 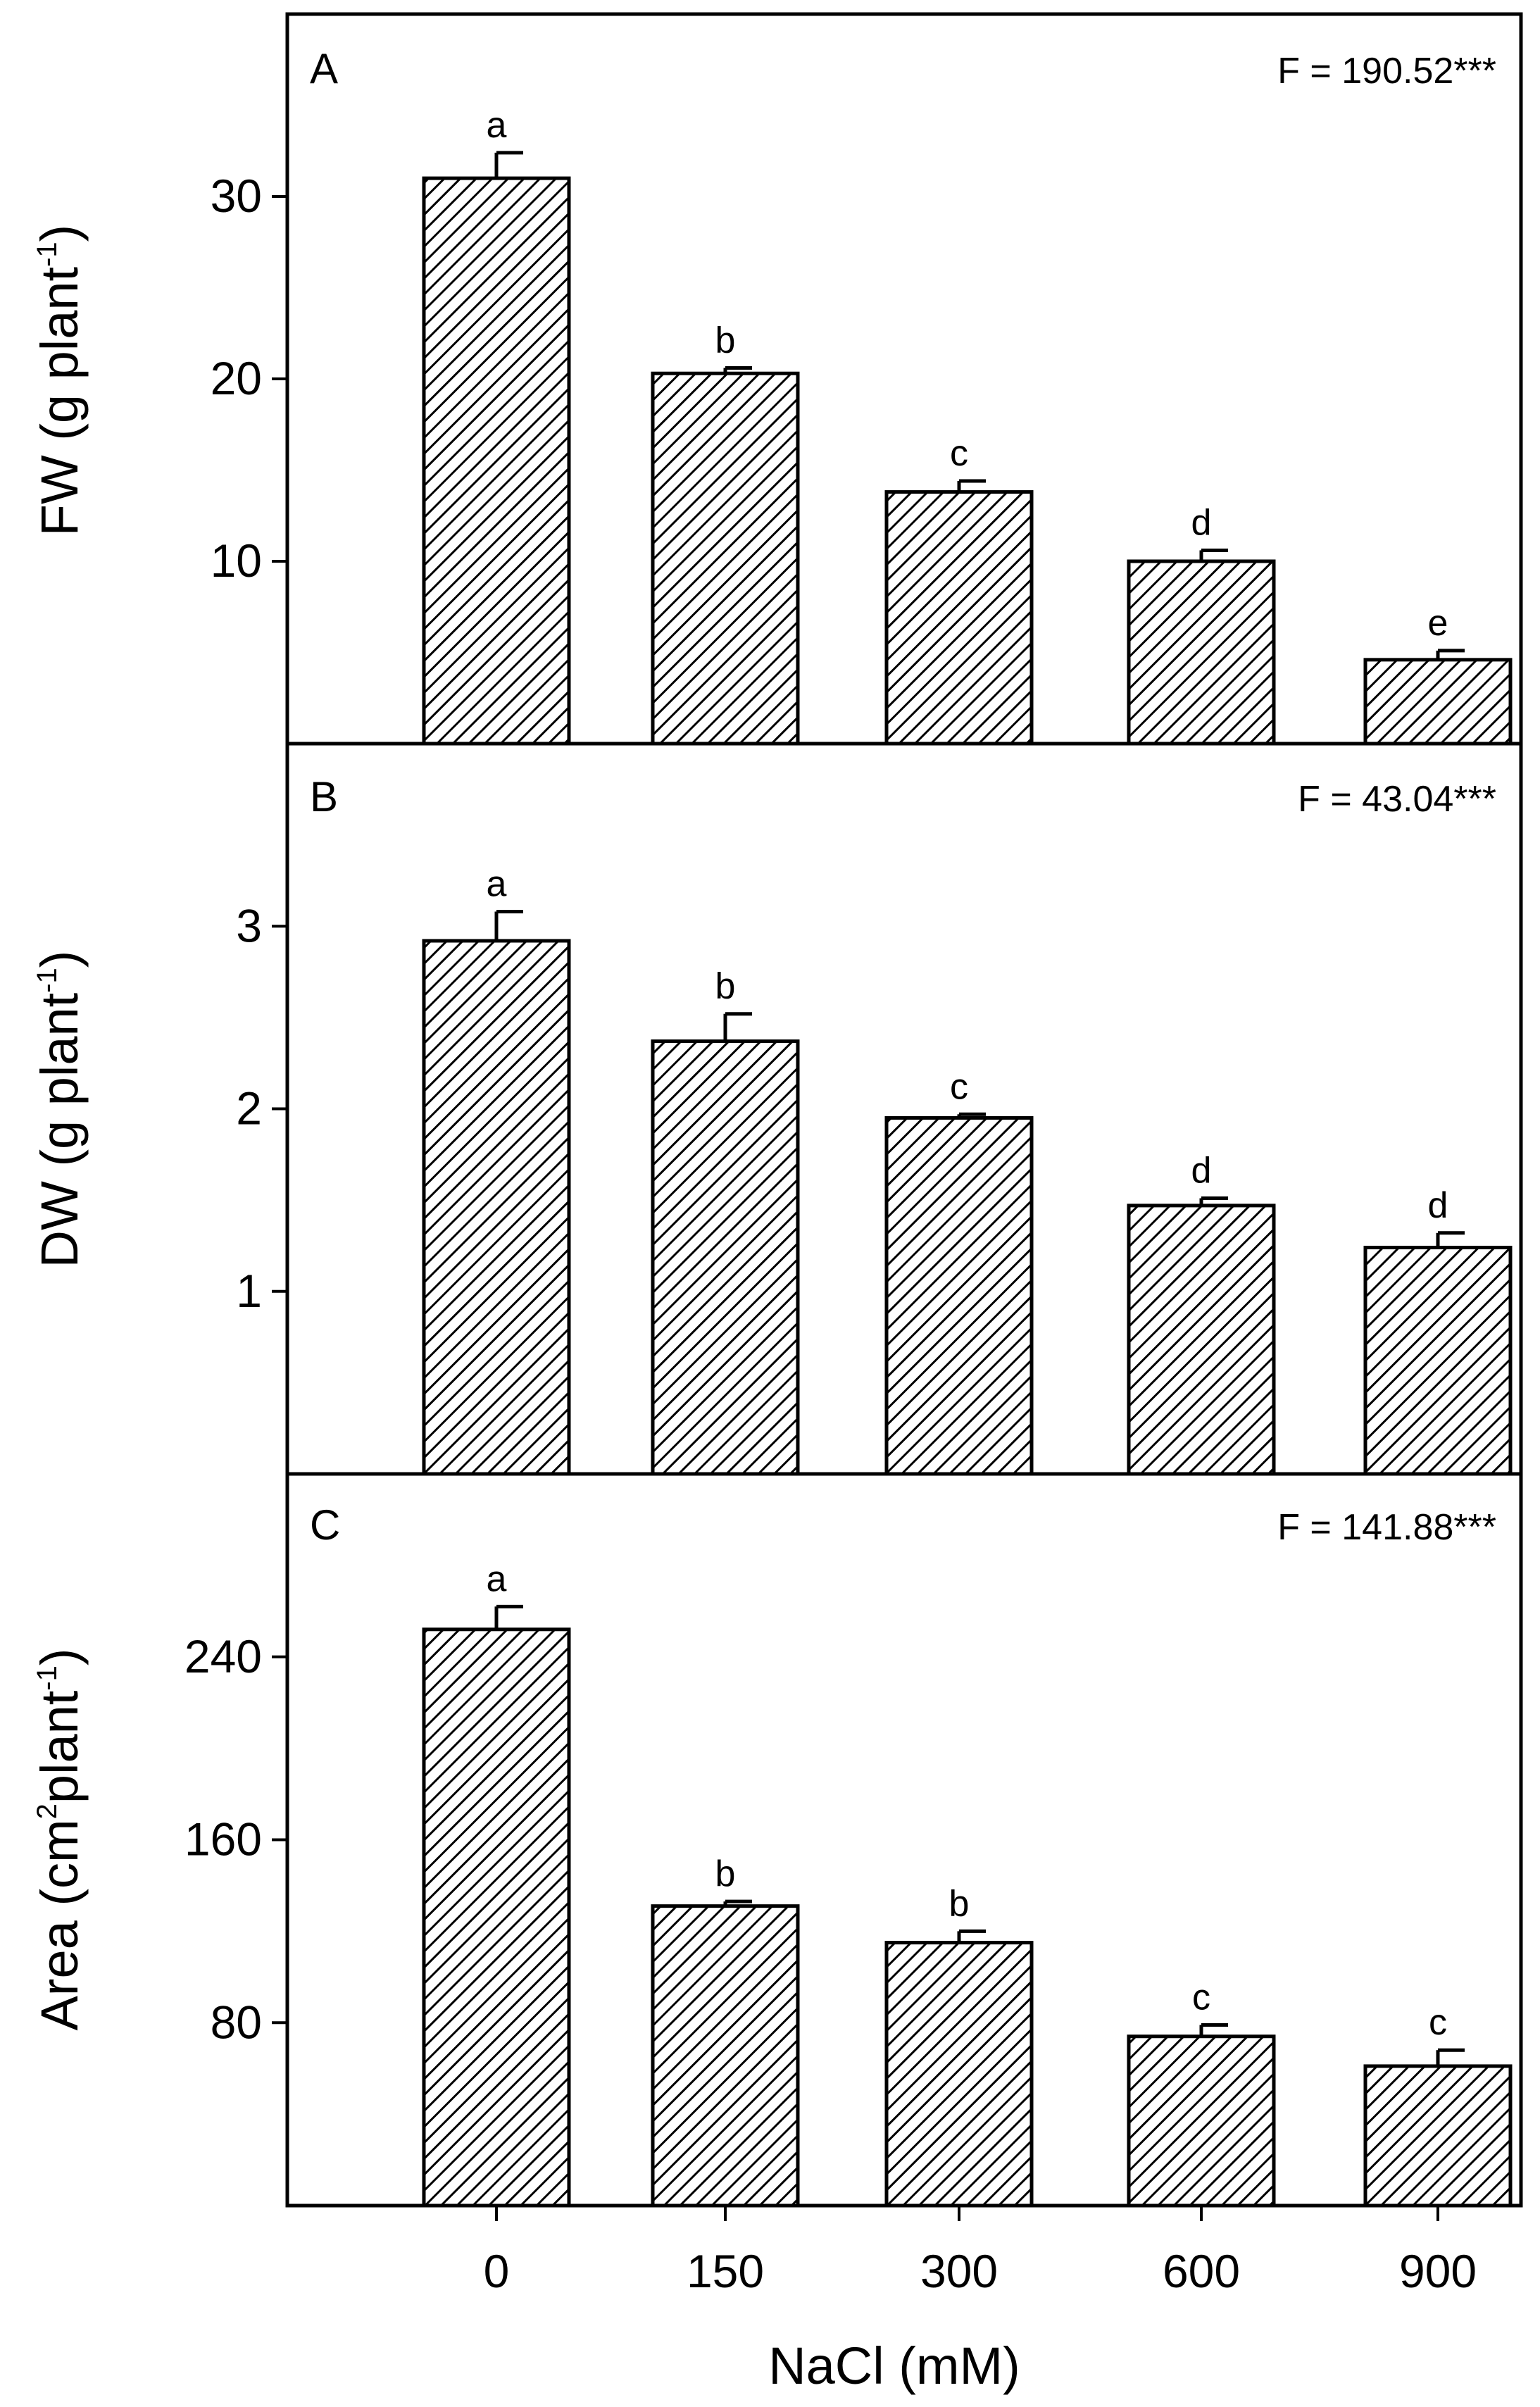 I want to click on x-tick-label: 600, so click(x=1201, y=2271).